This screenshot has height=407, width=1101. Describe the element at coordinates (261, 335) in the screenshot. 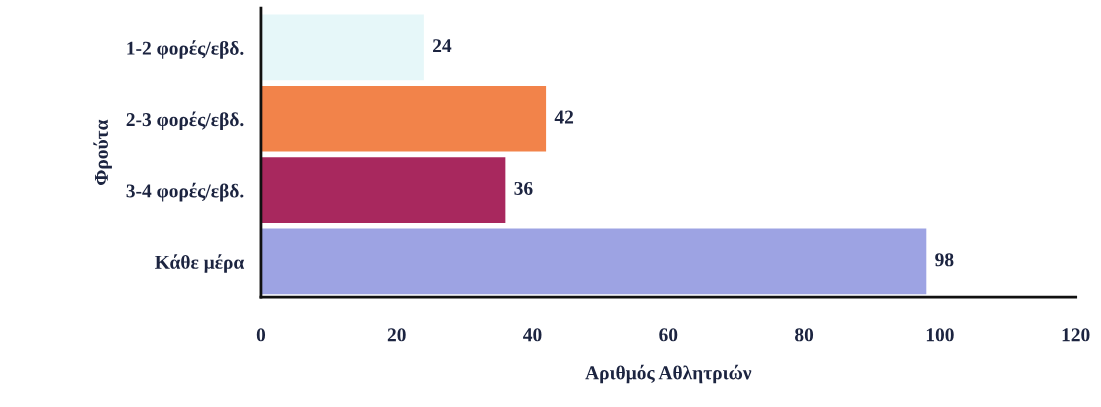

I see `x-tick-label: 0` at that location.